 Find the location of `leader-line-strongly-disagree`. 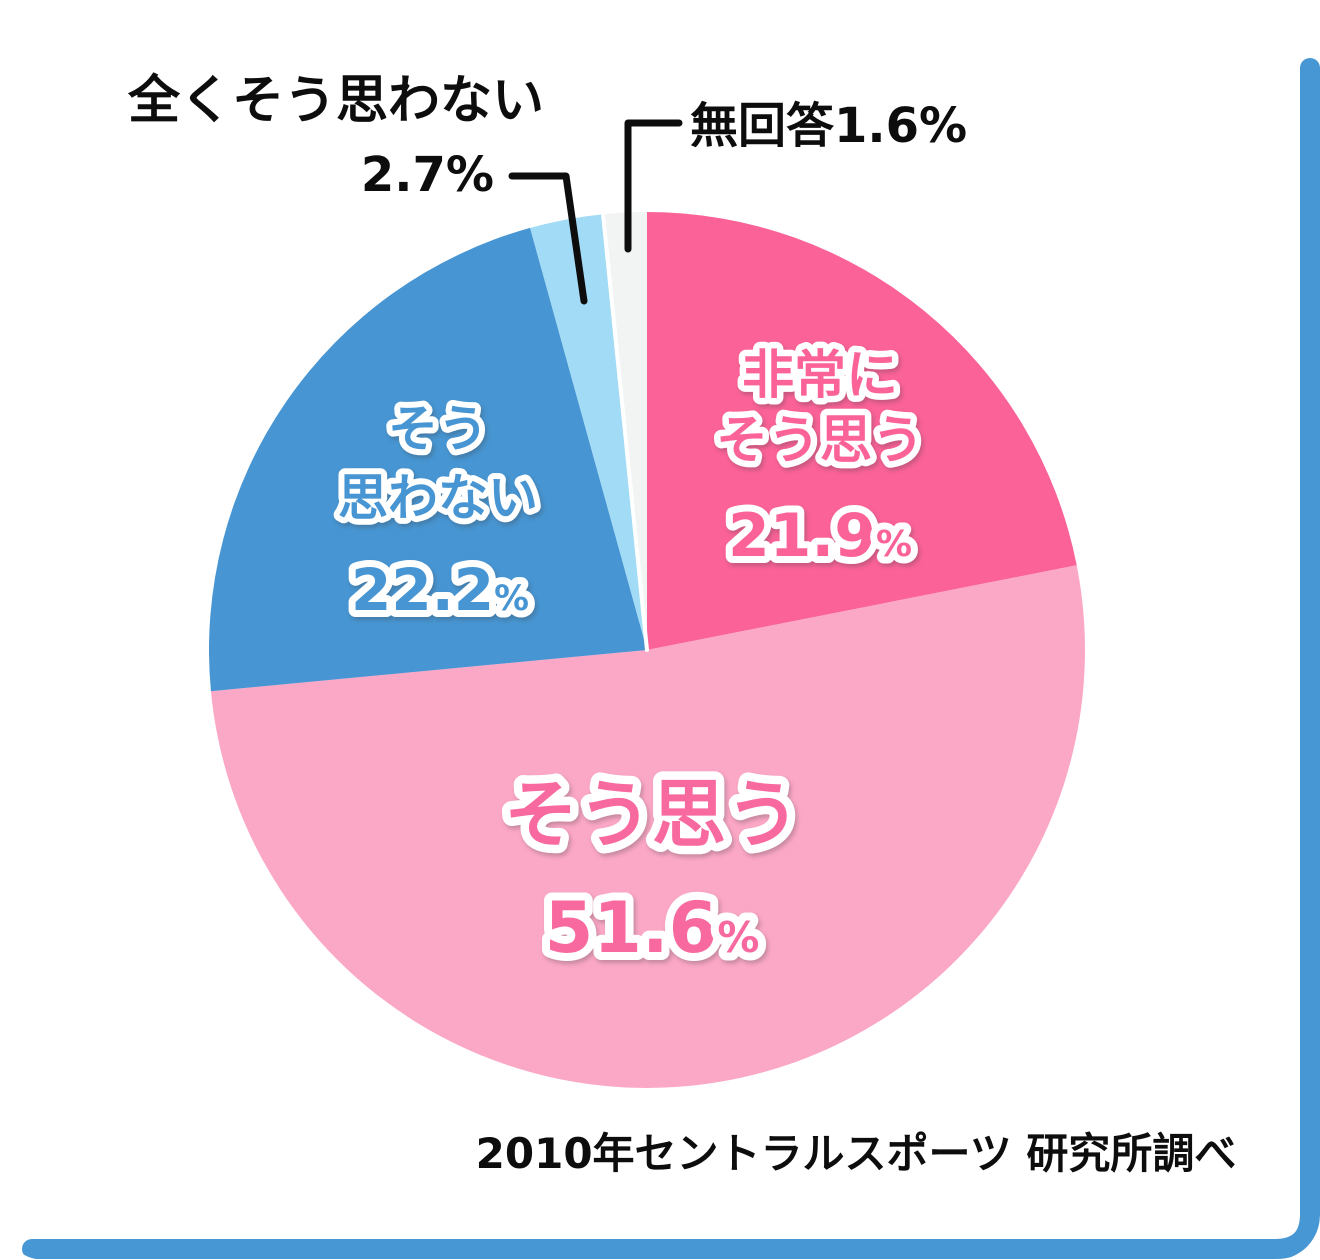

leader-line-strongly-disagree is located at coordinates (548, 238).